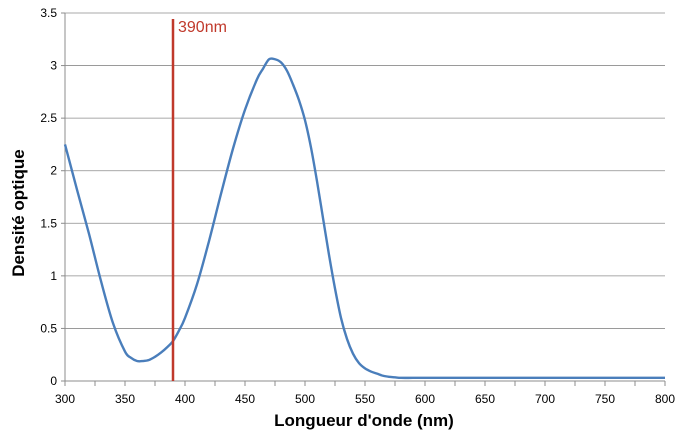 This screenshot has height=433, width=676. What do you see at coordinates (125, 399) in the screenshot?
I see `x-tick-label: 350` at bounding box center [125, 399].